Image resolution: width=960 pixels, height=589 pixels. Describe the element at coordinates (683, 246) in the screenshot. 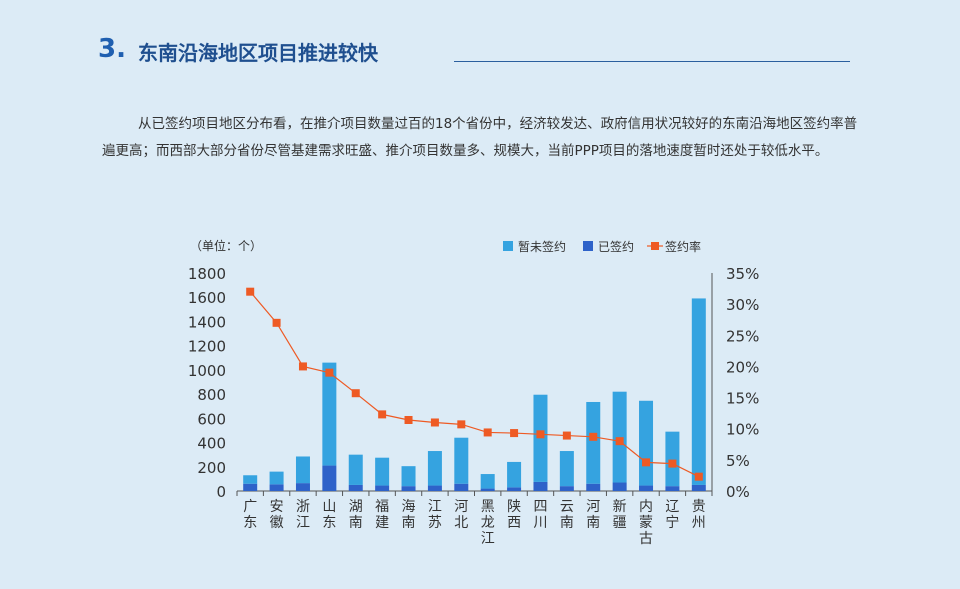

I see `legend-label: 签约率` at that location.